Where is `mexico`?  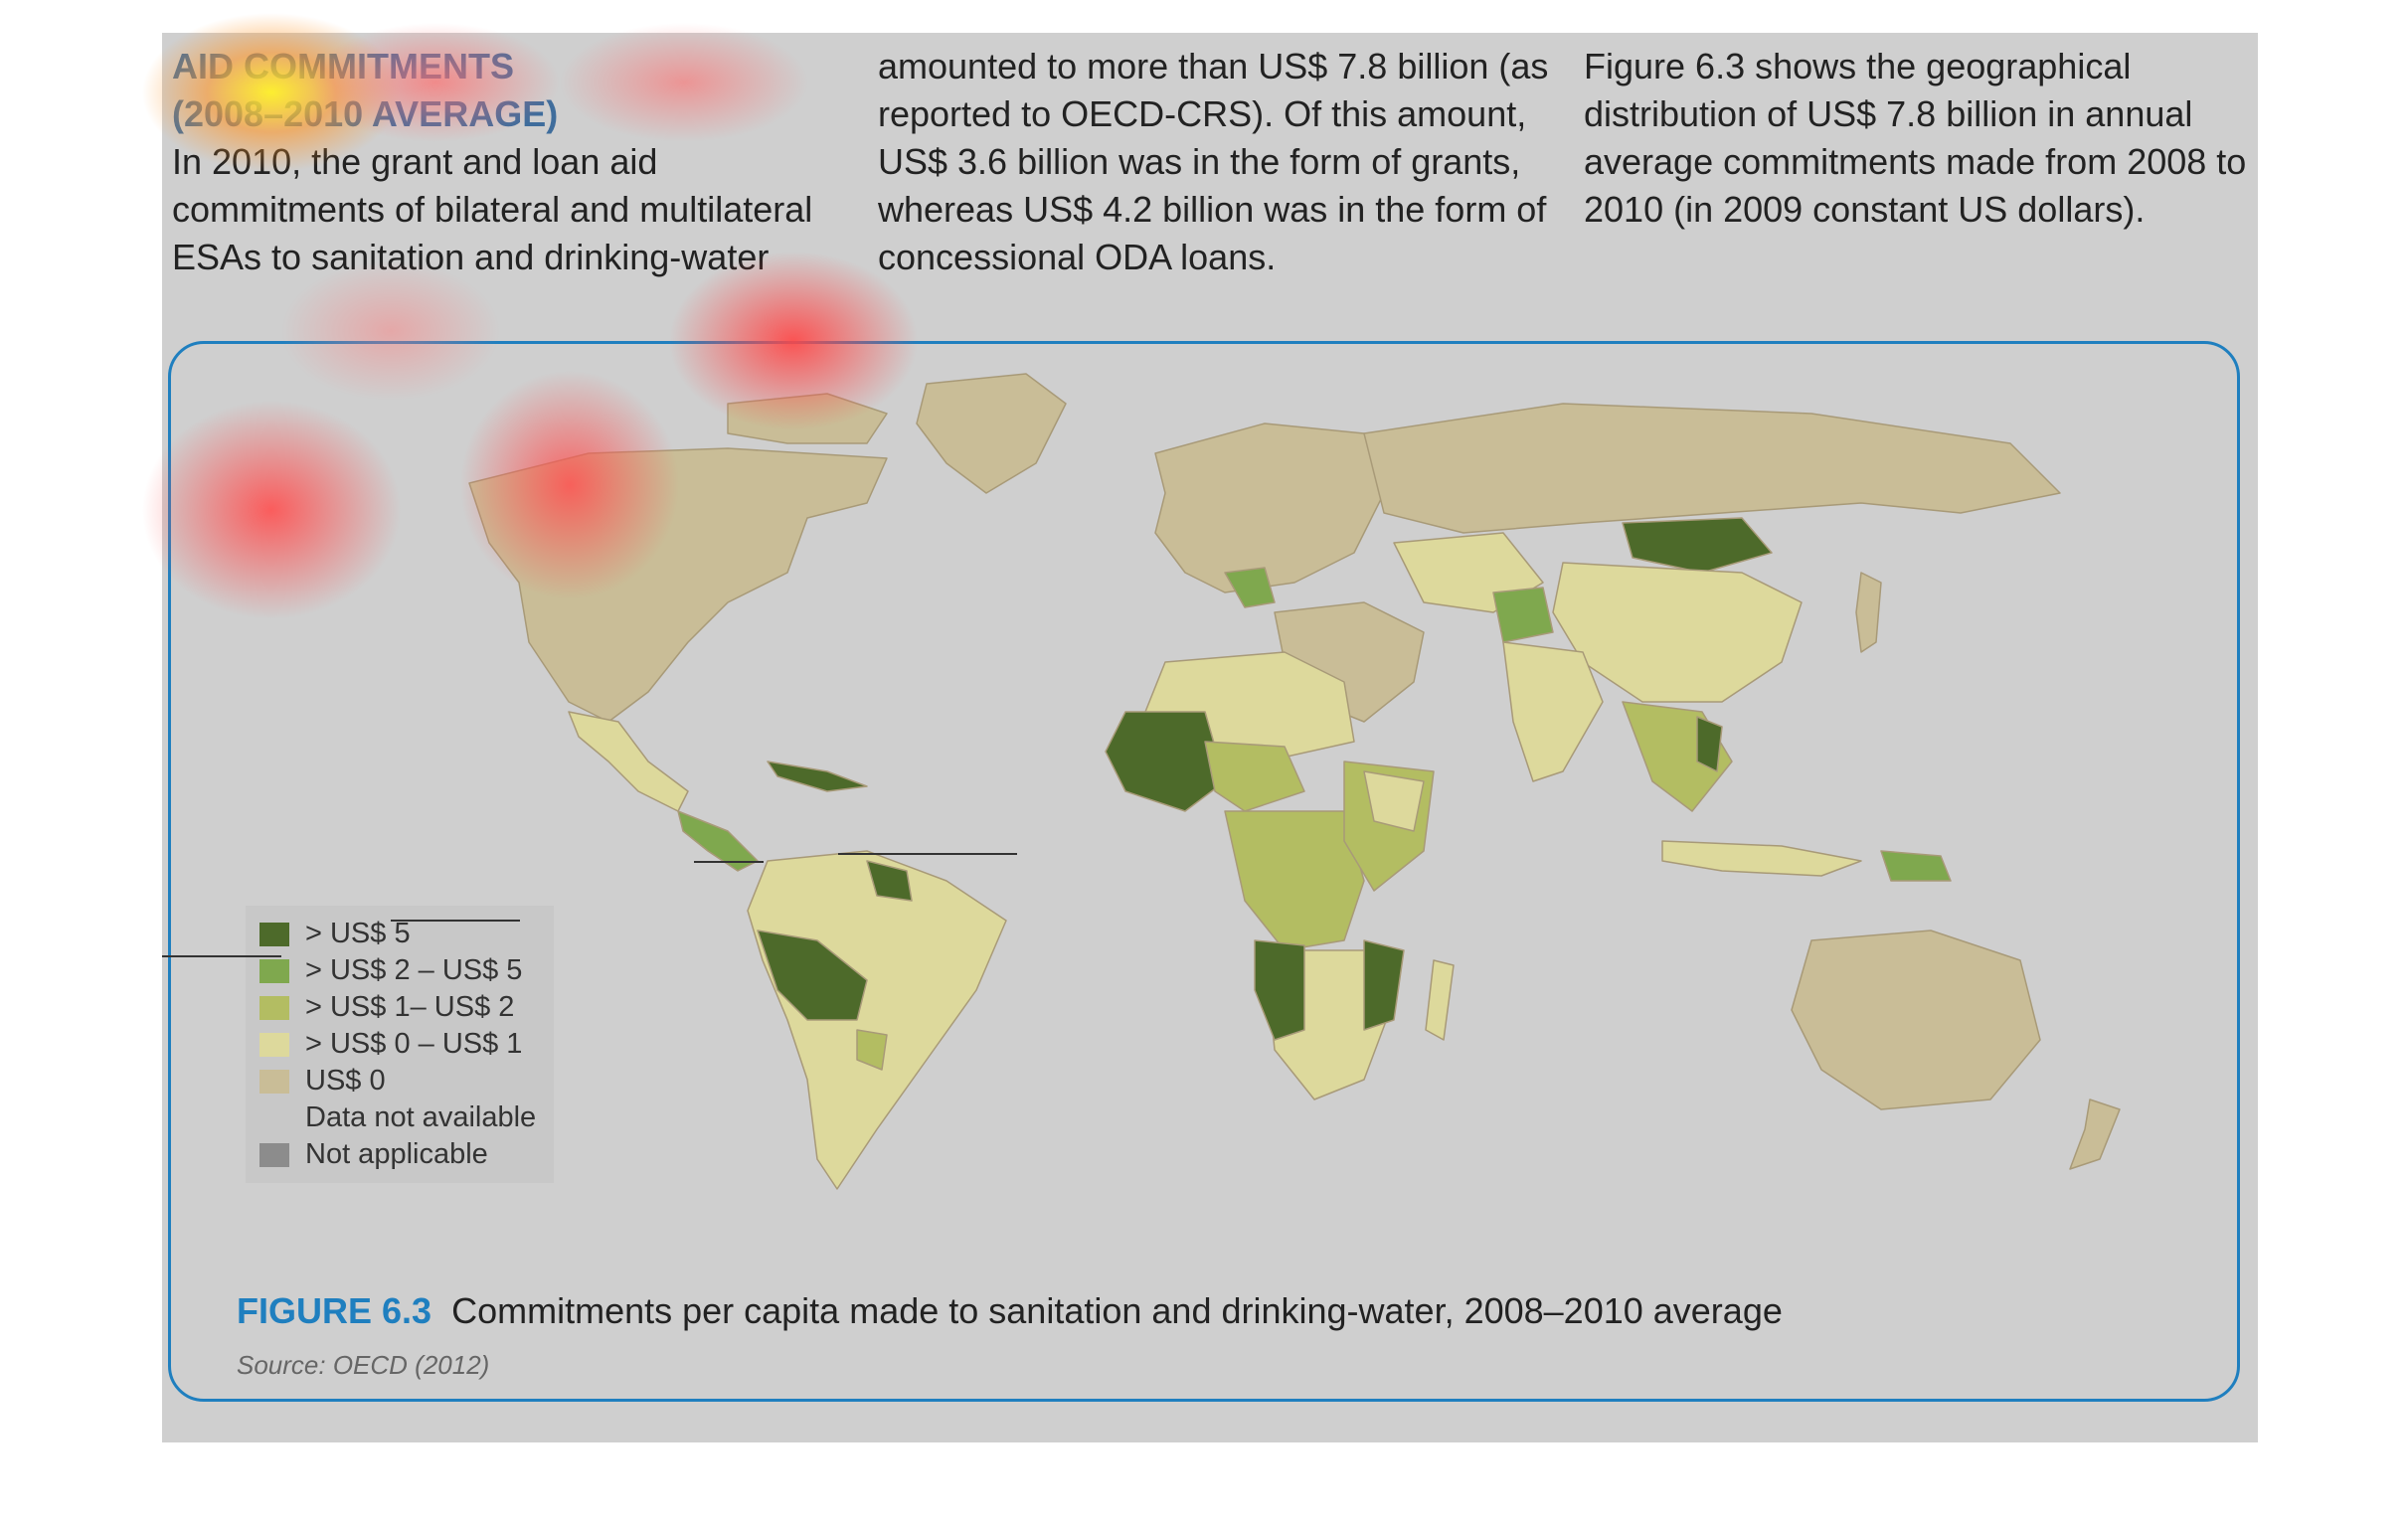 mexico is located at coordinates (628, 762).